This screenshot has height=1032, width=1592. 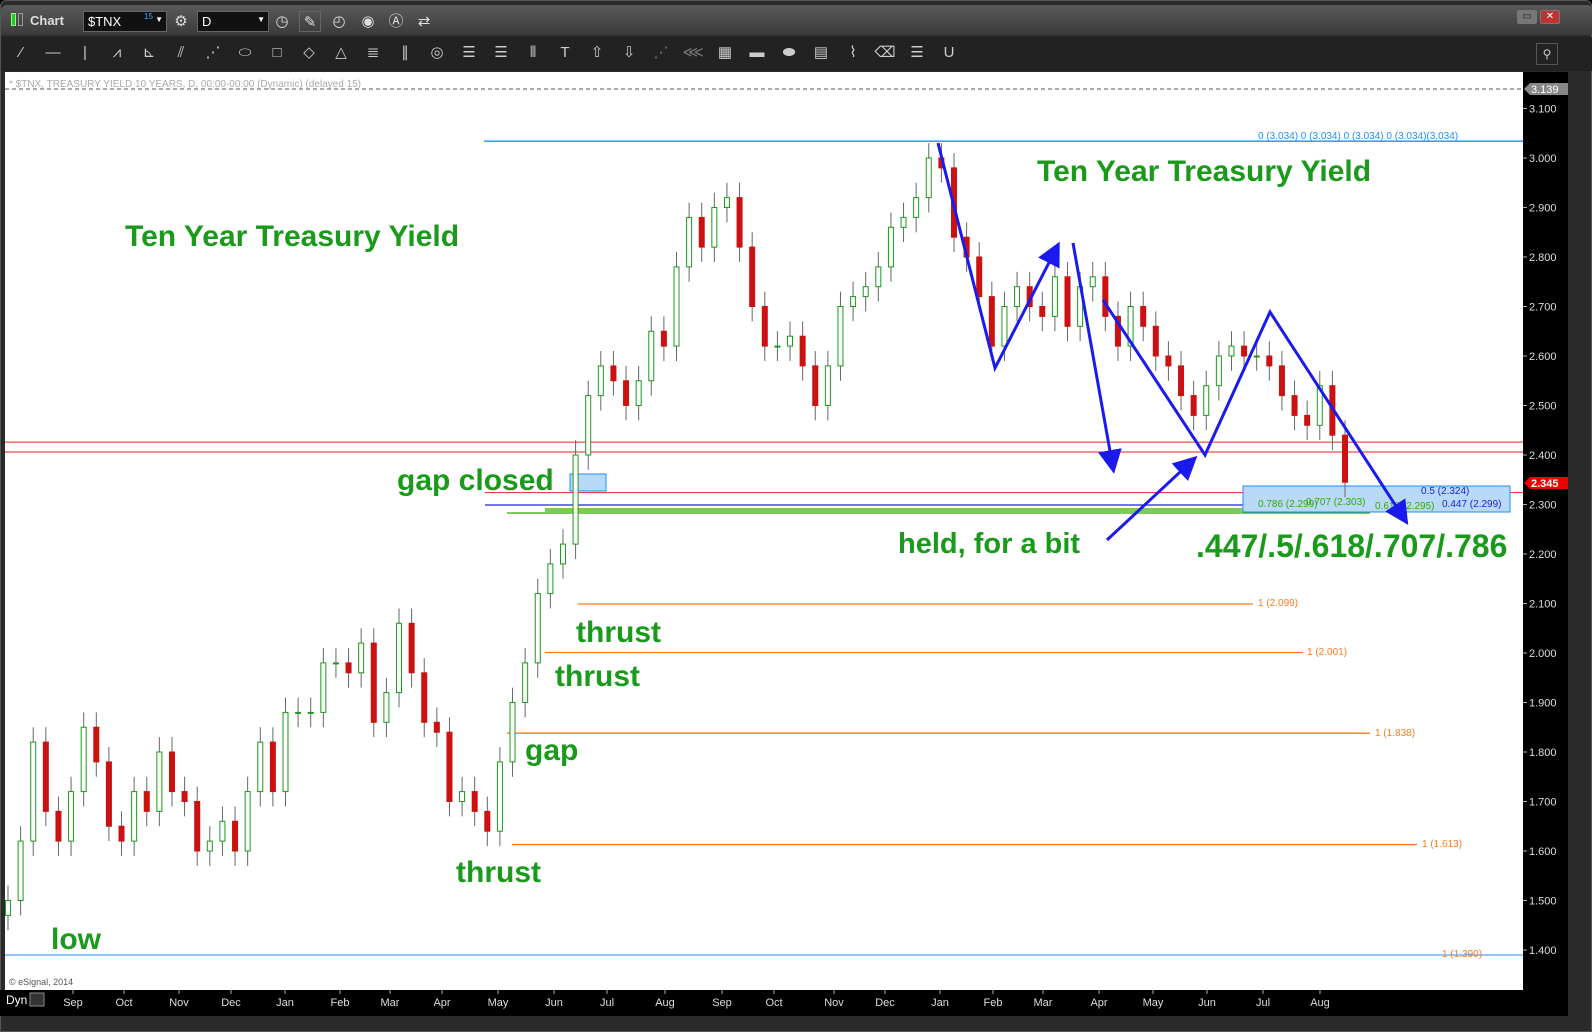 I want to click on time-zones-tool: ⦀, so click(x=533, y=52).